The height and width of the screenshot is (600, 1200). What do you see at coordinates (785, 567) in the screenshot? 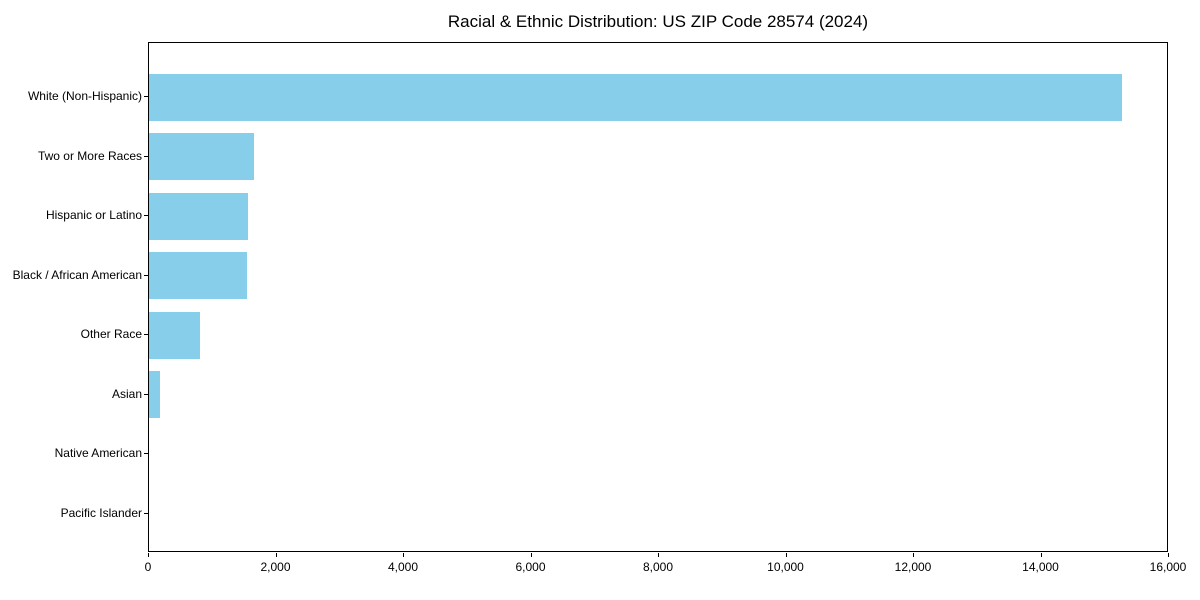
I see `x-axis-label: 10,000` at bounding box center [785, 567].